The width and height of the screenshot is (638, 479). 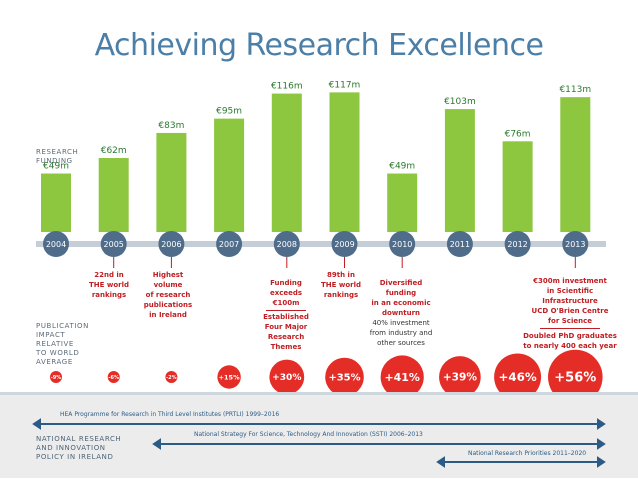 What do you see at coordinates (229, 112) in the screenshot?
I see `funding-value-label: €95m` at bounding box center [229, 112].